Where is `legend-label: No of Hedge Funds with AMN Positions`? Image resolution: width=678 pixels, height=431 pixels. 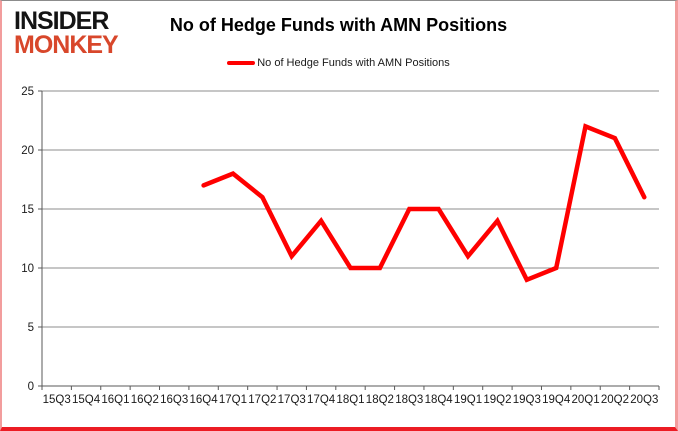 legend-label: No of Hedge Funds with AMN Positions is located at coordinates (353, 63).